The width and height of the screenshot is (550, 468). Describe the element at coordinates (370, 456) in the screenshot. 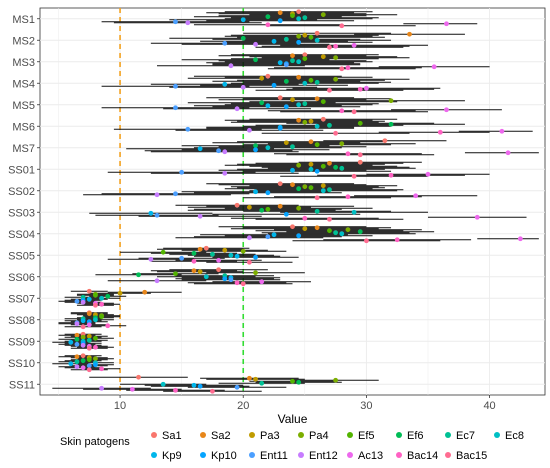

I see `legend-label: Ac13` at that location.